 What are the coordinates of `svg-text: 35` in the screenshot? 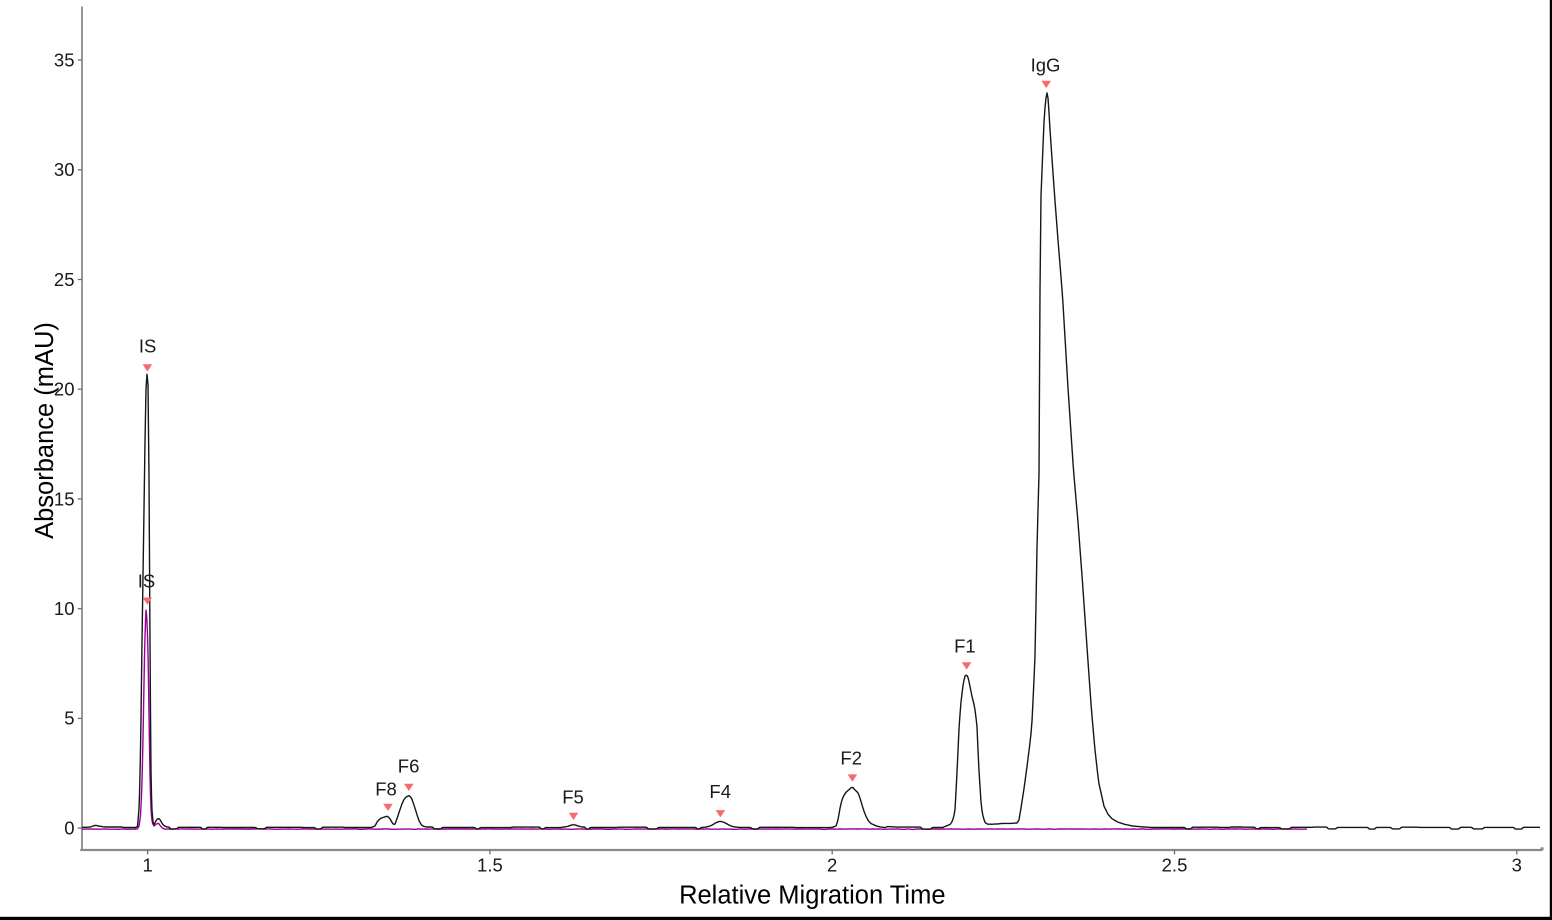 It's located at (64, 59).